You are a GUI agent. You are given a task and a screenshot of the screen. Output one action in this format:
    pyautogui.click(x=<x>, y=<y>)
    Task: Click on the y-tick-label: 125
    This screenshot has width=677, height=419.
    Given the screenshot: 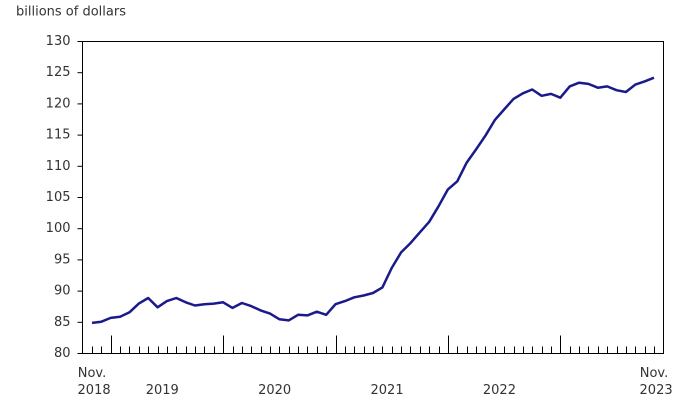 What is the action you would take?
    pyautogui.click(x=58, y=72)
    